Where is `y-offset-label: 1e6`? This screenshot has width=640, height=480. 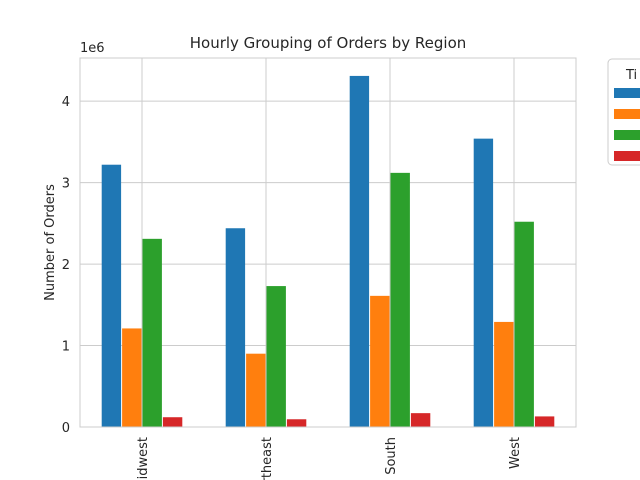 y-offset-label: 1e6 is located at coordinates (92, 48).